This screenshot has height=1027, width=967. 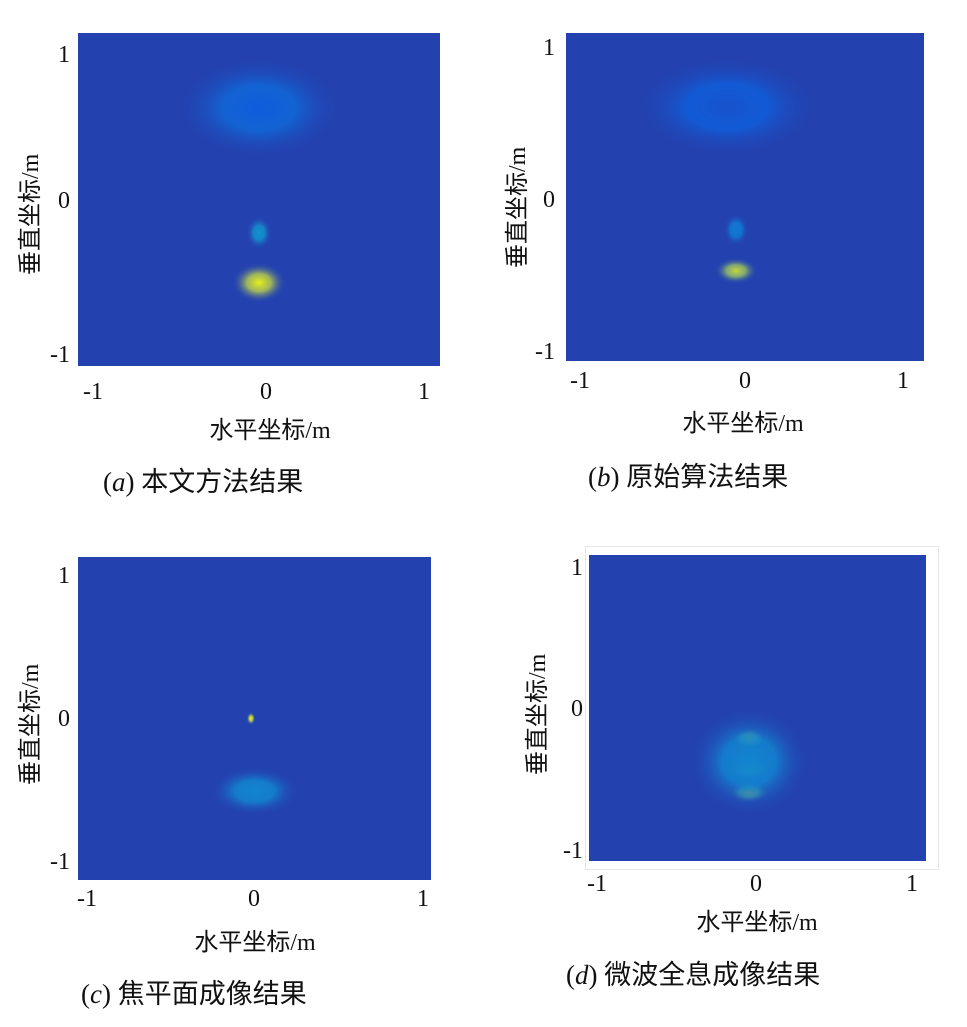 I want to click on heatmap-c, so click(x=254, y=718).